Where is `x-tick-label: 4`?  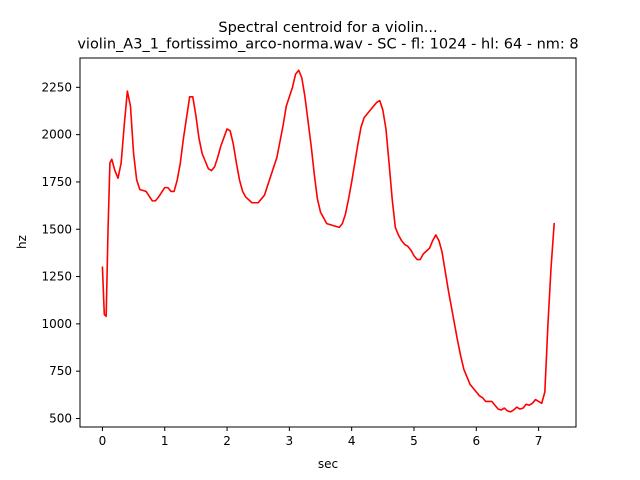 x-tick-label: 4 is located at coordinates (352, 441).